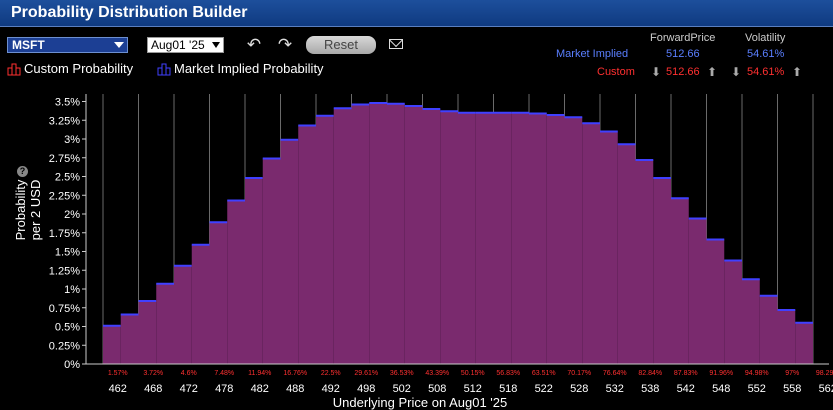  Describe the element at coordinates (508, 373) in the screenshot. I see `cumulative-label: 56.83%` at that location.